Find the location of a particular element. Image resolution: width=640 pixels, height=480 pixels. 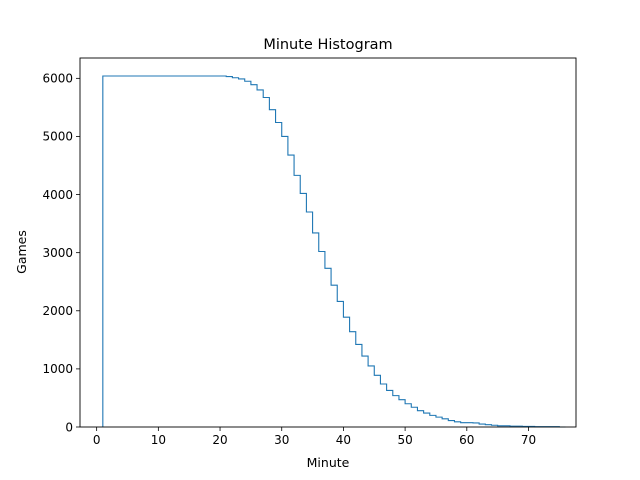

chart-title: Minute Histogram is located at coordinates (327, 45).